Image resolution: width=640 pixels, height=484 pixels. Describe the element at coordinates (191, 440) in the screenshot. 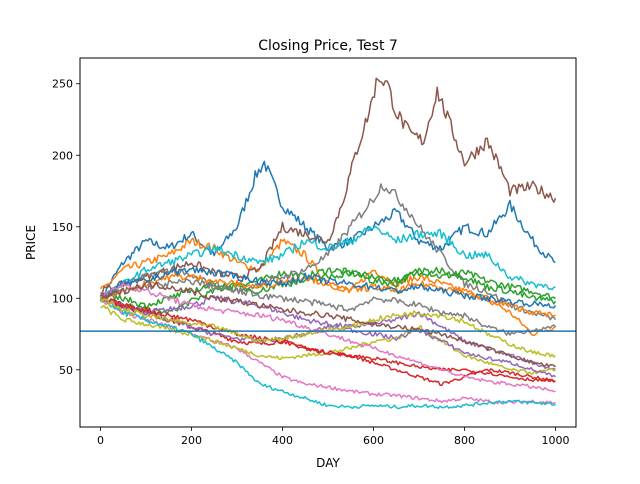

I see `x-tick-label: 200` at that location.